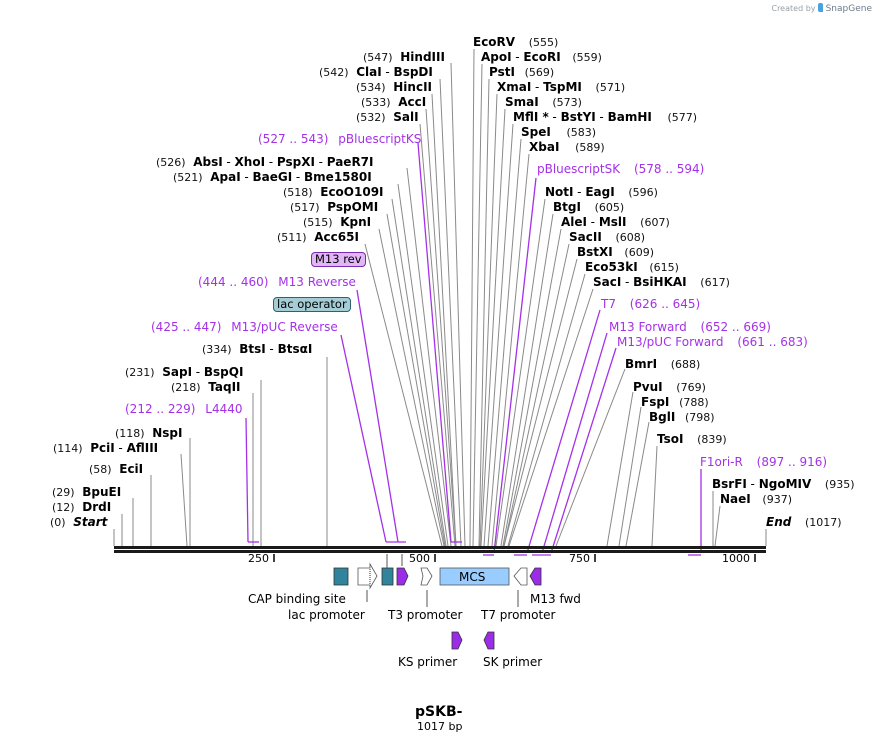 Image resolution: width=880 pixels, height=743 pixels. Describe the element at coordinates (561, 87) in the screenshot. I see `enzyme-site-xmai-tspmi: XmaI - TspMI (571)` at that location.